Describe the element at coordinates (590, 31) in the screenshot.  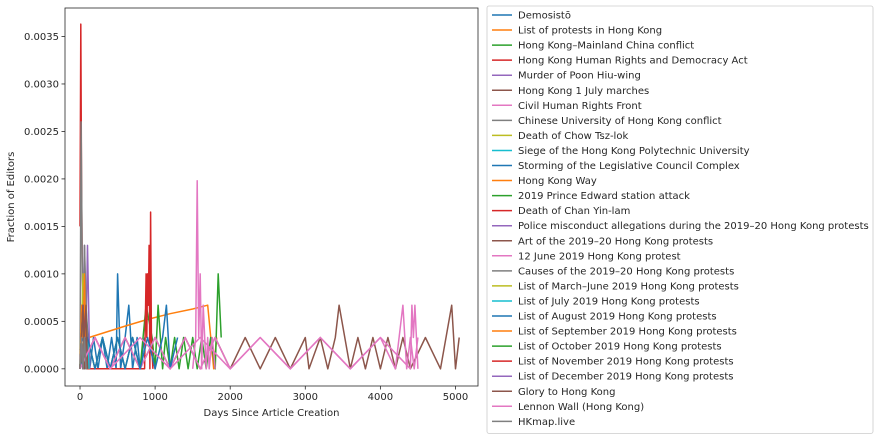
I see `legend-item-label: List of protests in Hong Kong` at that location.